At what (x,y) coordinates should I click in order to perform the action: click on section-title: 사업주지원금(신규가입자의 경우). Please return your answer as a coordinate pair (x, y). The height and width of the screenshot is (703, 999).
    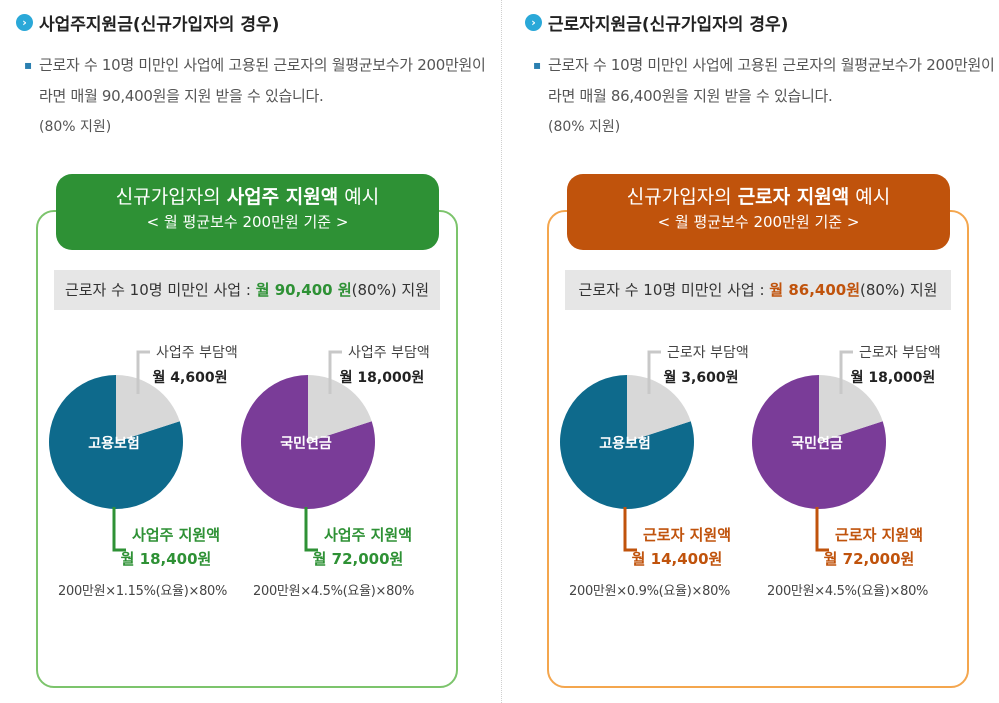
    Looking at the image, I should click on (159, 25).